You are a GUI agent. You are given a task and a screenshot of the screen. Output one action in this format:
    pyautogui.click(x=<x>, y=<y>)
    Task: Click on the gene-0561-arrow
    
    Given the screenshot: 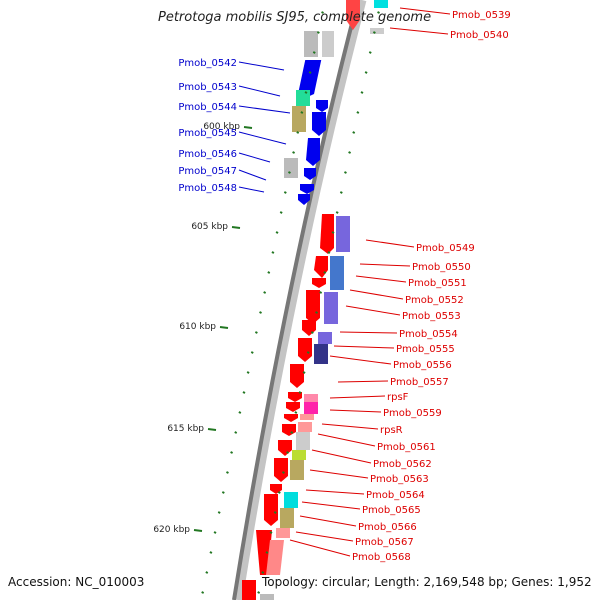 What is the action you would take?
    pyautogui.click(x=289, y=430)
    